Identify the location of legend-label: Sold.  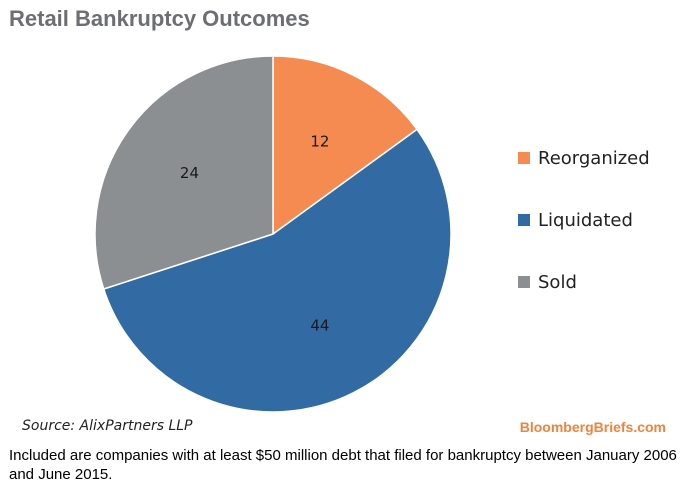
(557, 282).